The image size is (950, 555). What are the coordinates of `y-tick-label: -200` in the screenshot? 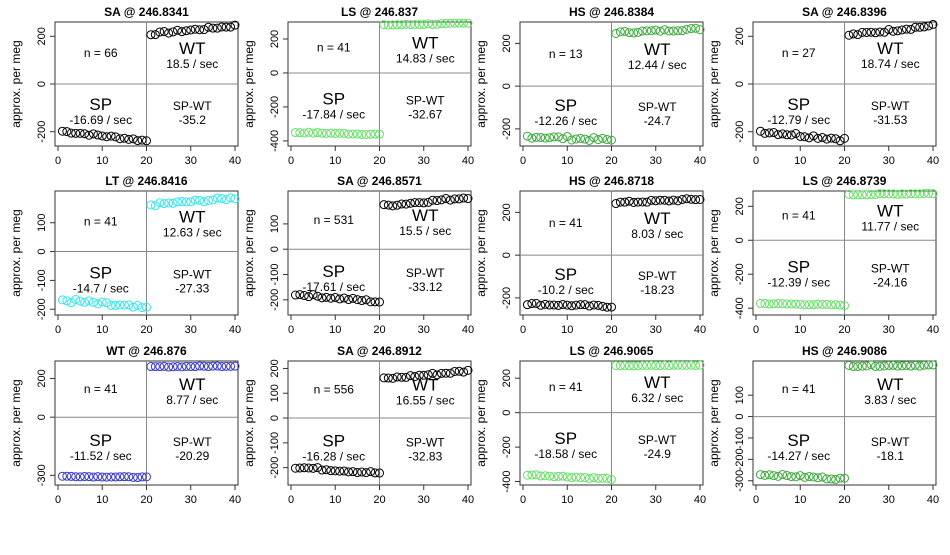 It's located at (275, 107).